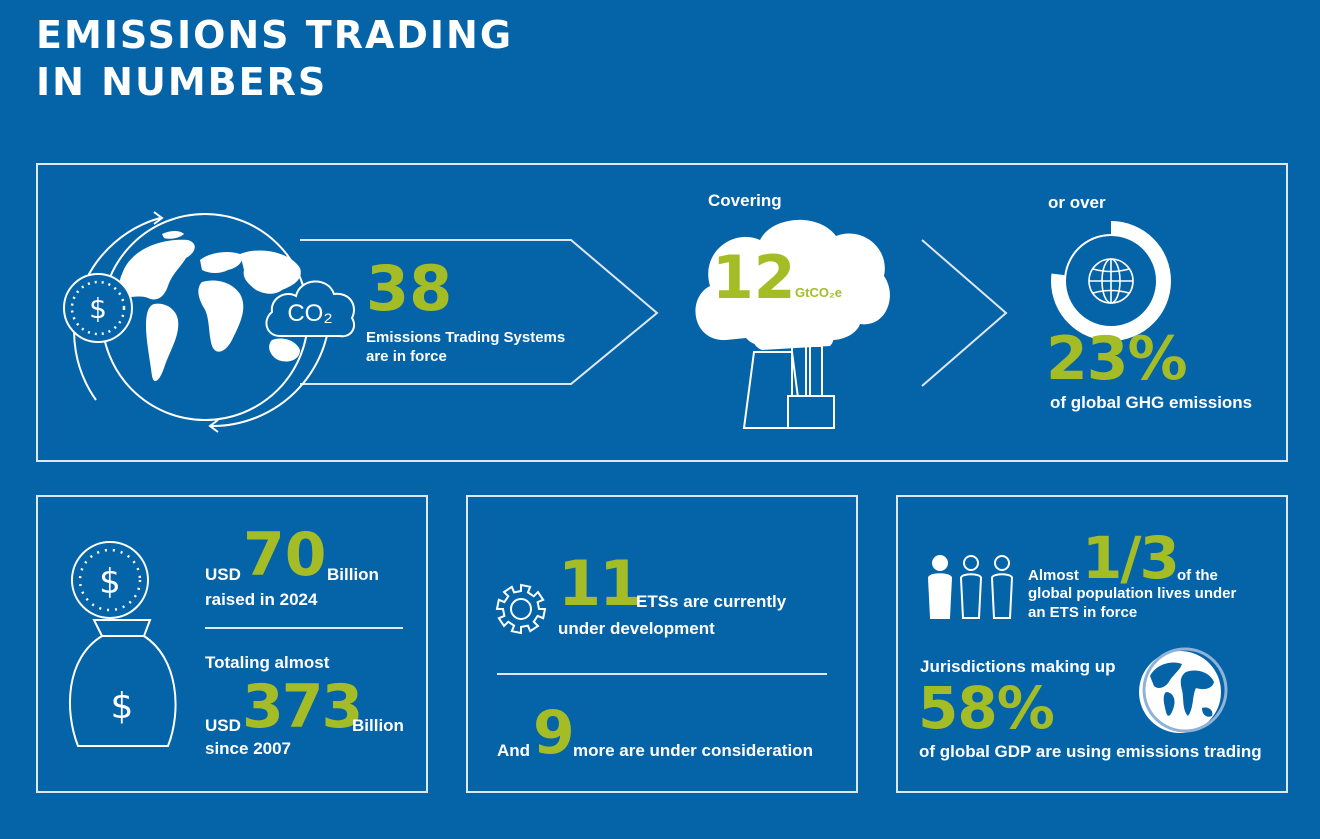 The image size is (1320, 839). What do you see at coordinates (554, 733) in the screenshot?
I see `development-value-2: 9` at bounding box center [554, 733].